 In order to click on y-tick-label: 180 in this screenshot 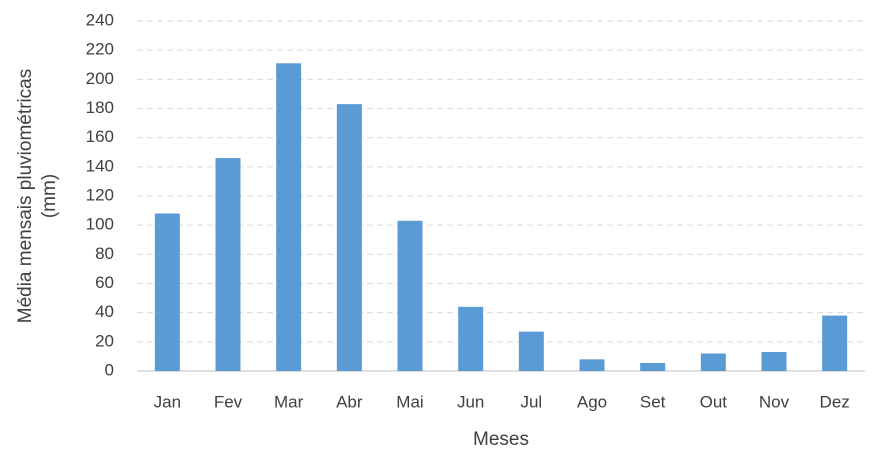, I will do `click(100, 107)`.